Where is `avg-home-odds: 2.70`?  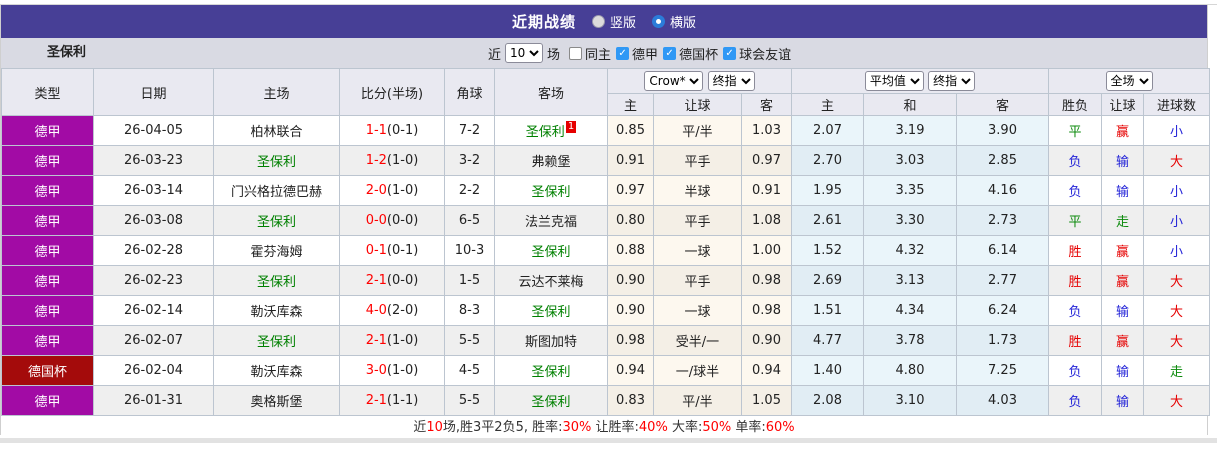 avg-home-odds: 2.70 is located at coordinates (827, 160).